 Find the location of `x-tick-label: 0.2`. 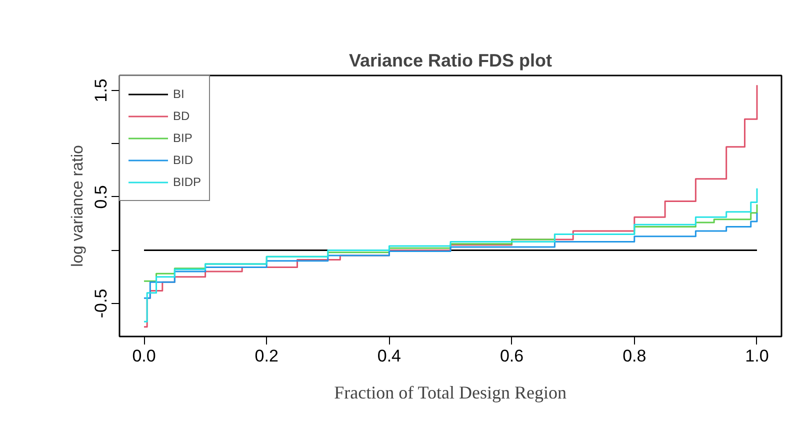

x-tick-label: 0.2 is located at coordinates (266, 356).